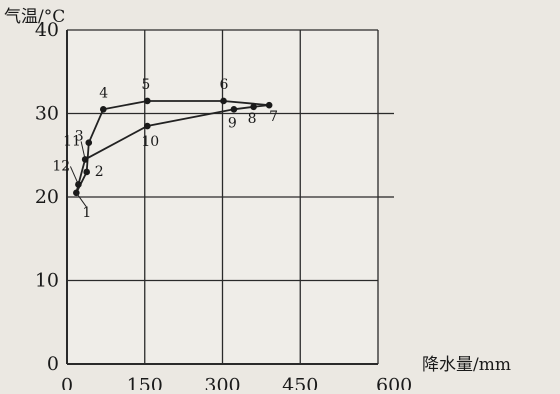  What do you see at coordinates (53, 364) in the screenshot?
I see `y-tick-label: 0` at bounding box center [53, 364].